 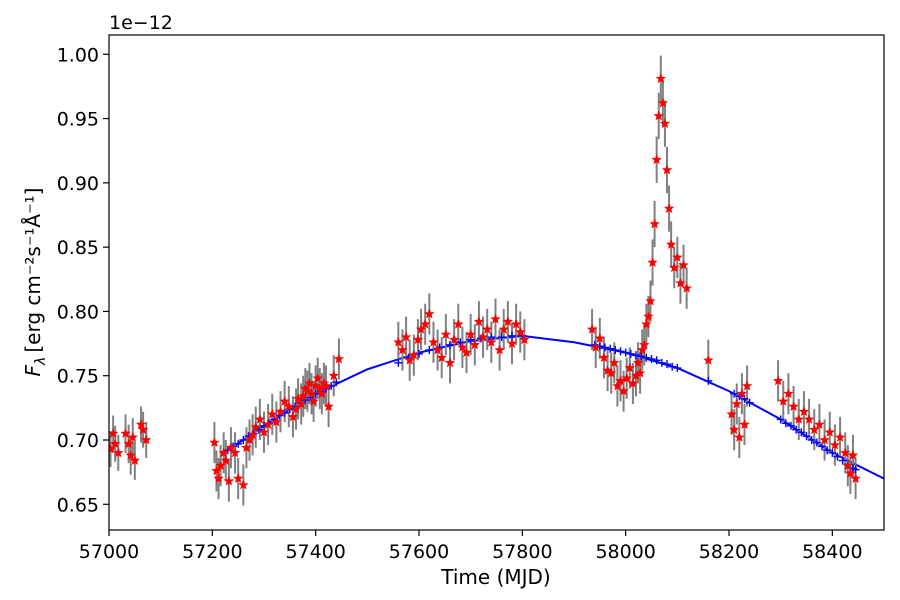 I want to click on y-axis-label: Fλ [erg cm⁻²s⁻¹Å⁻¹], so click(x=35, y=282).